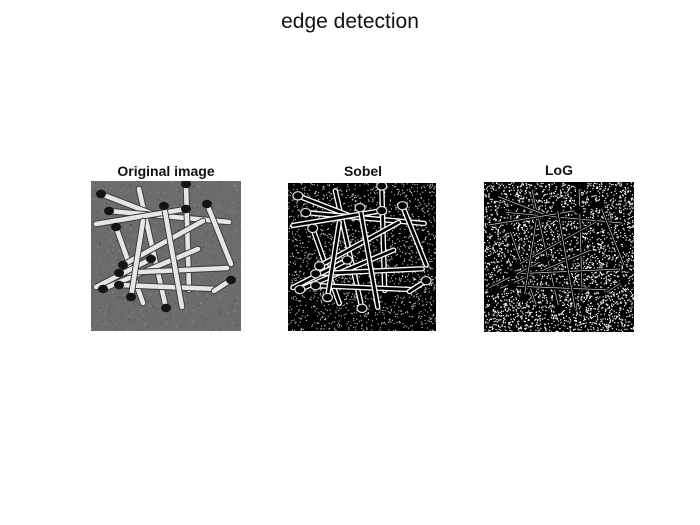  I want to click on panel-title-sobel: Sobel, so click(363, 171).